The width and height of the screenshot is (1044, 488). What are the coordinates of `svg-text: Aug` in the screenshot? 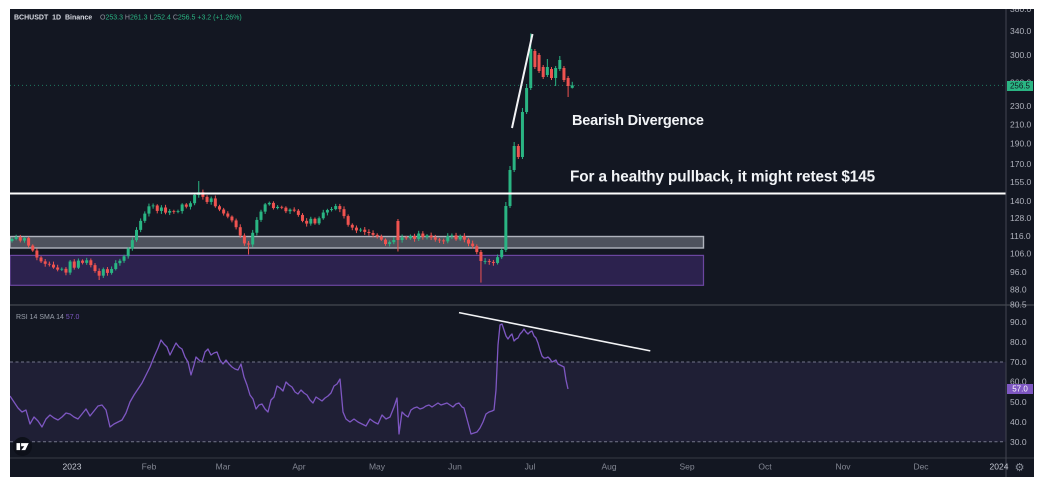 It's located at (608, 467).